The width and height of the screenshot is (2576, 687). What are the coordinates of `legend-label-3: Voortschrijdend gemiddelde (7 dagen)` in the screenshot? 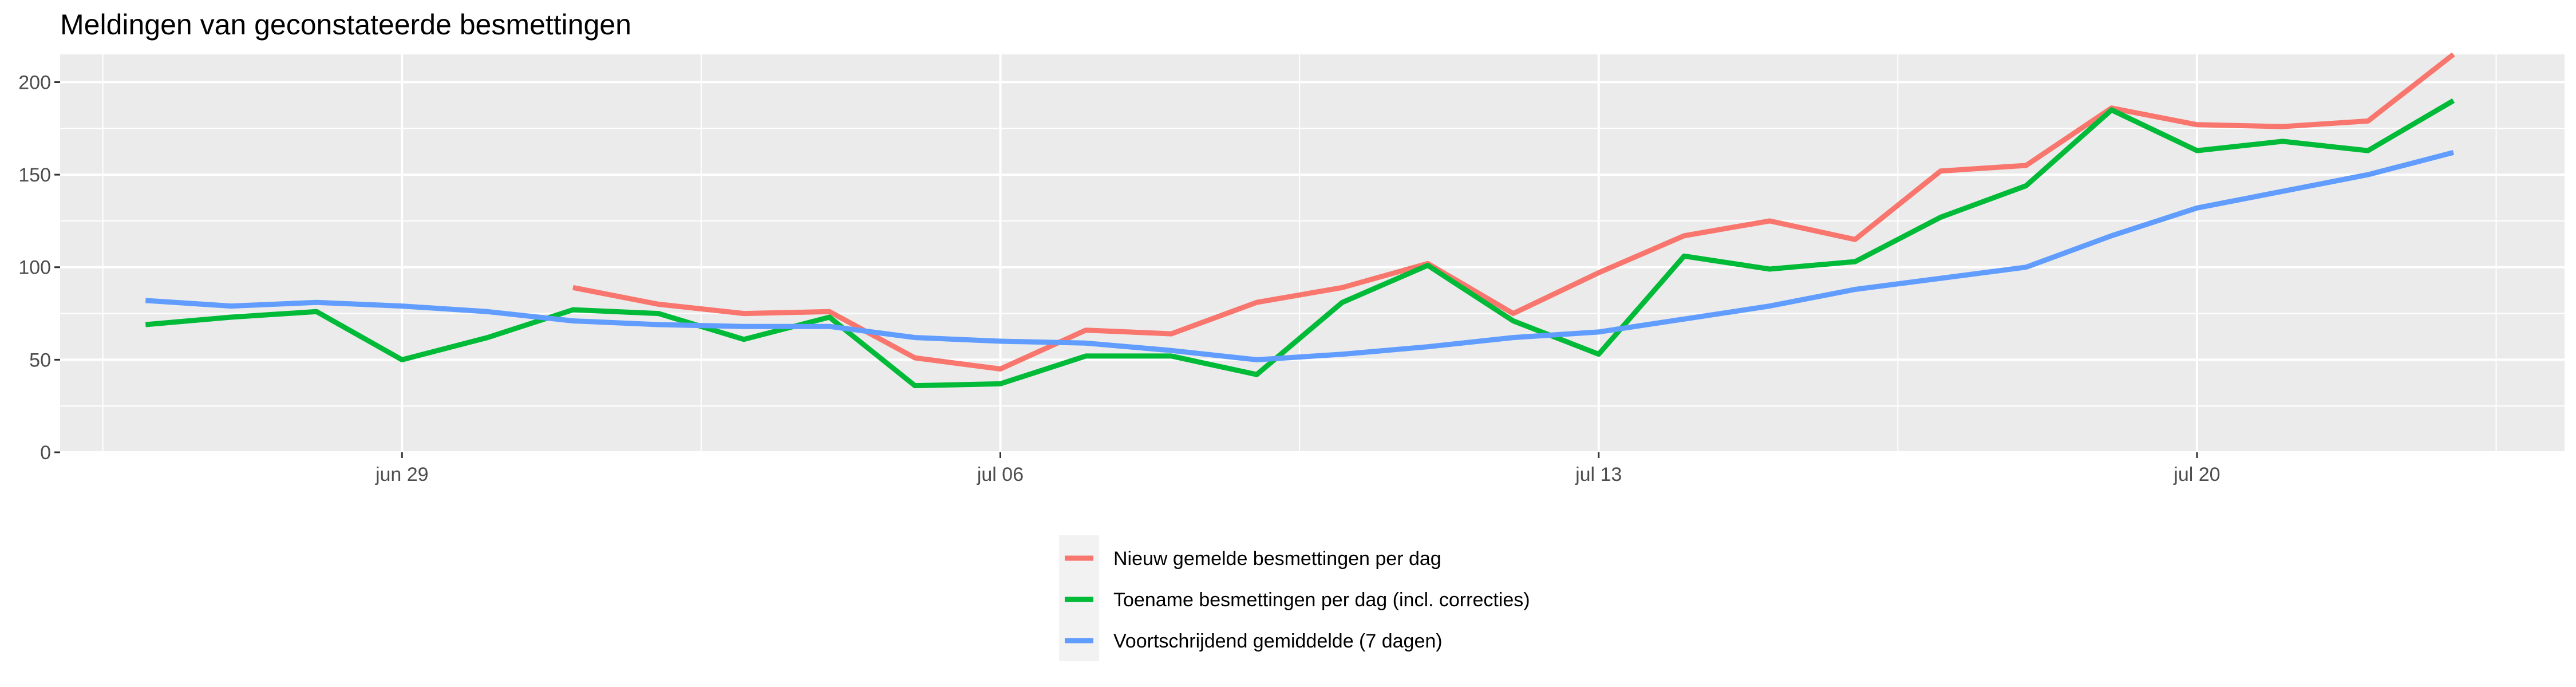 It's located at (1278, 641).